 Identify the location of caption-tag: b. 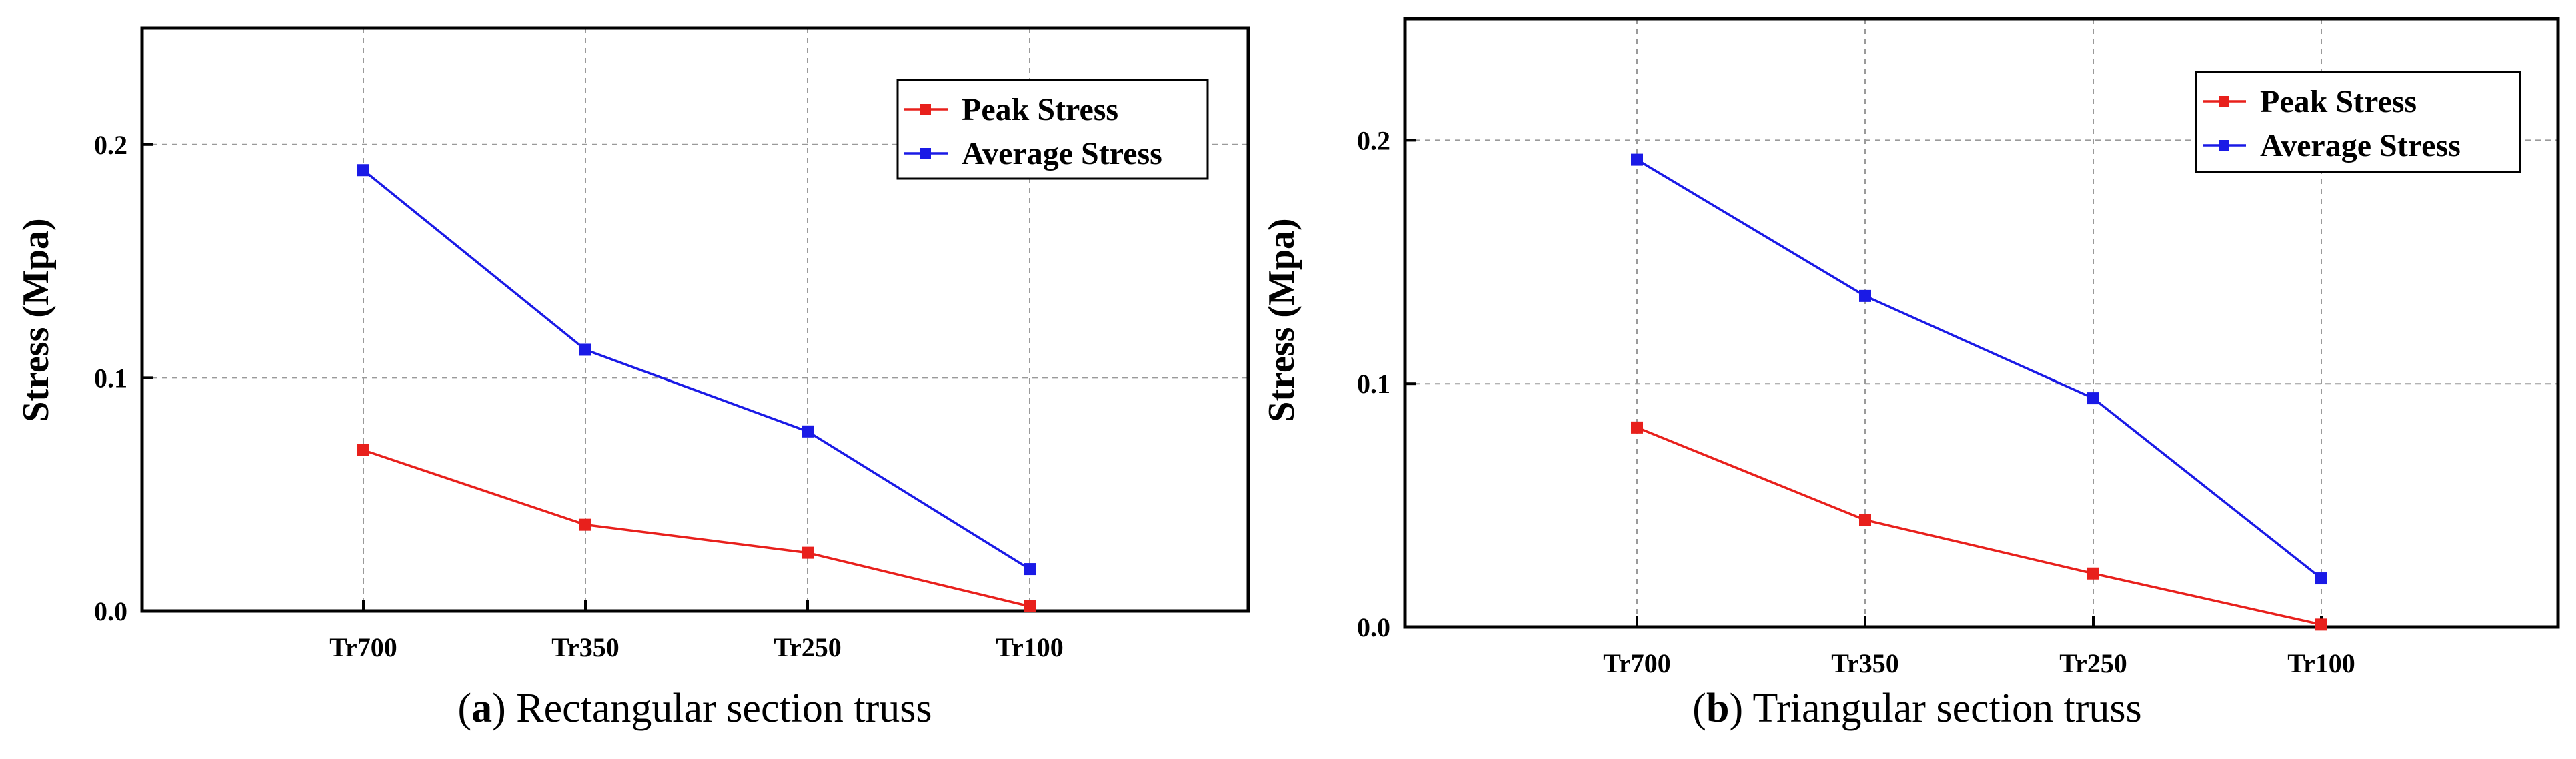
(1717, 708).